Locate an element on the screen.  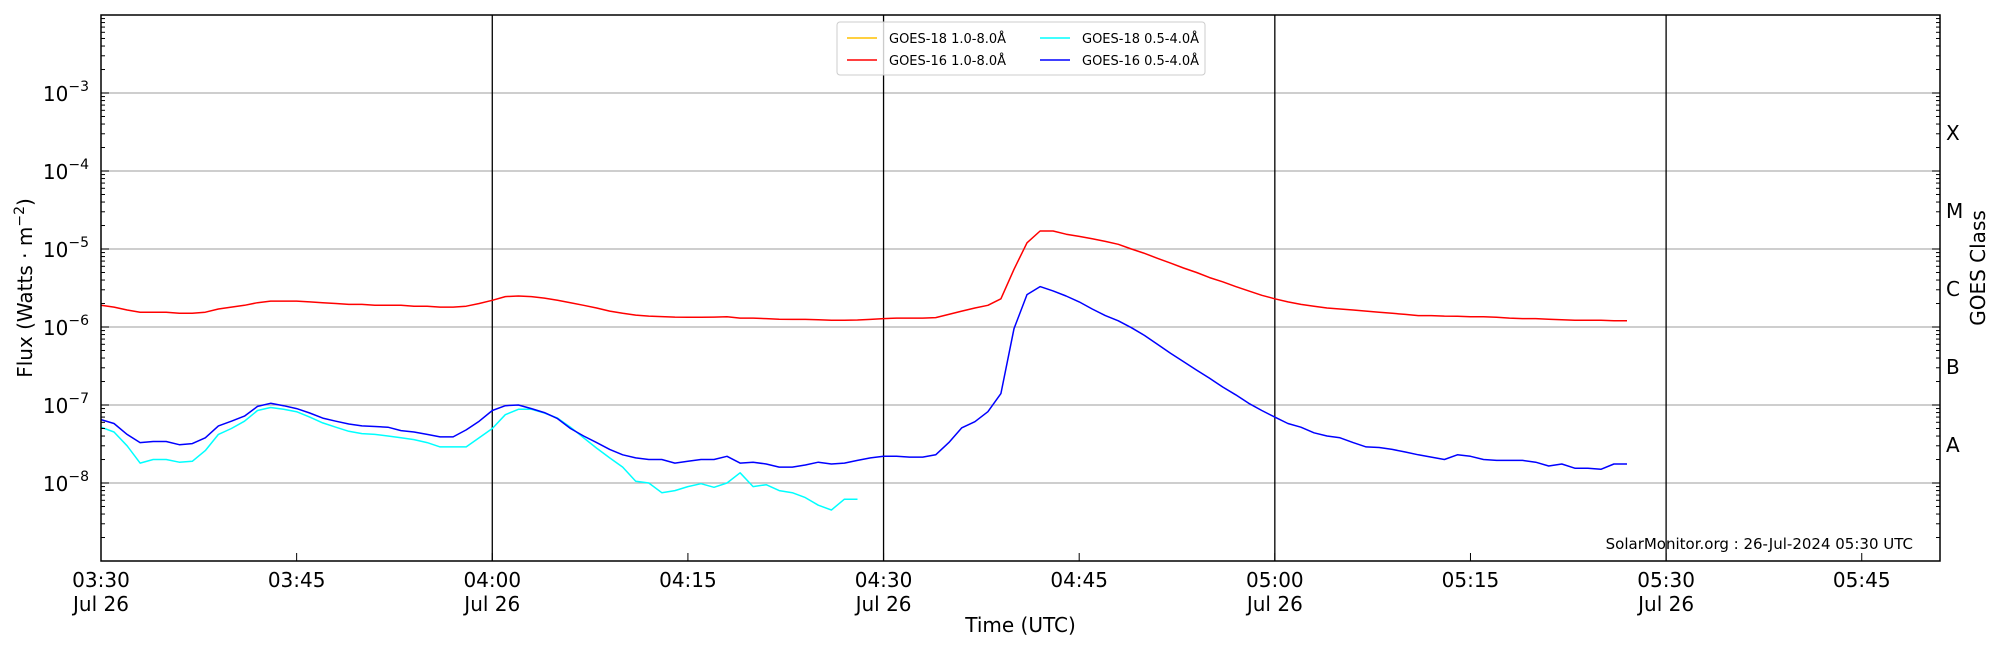
y-axis-label-exp: −2 is located at coordinates (20, 216).